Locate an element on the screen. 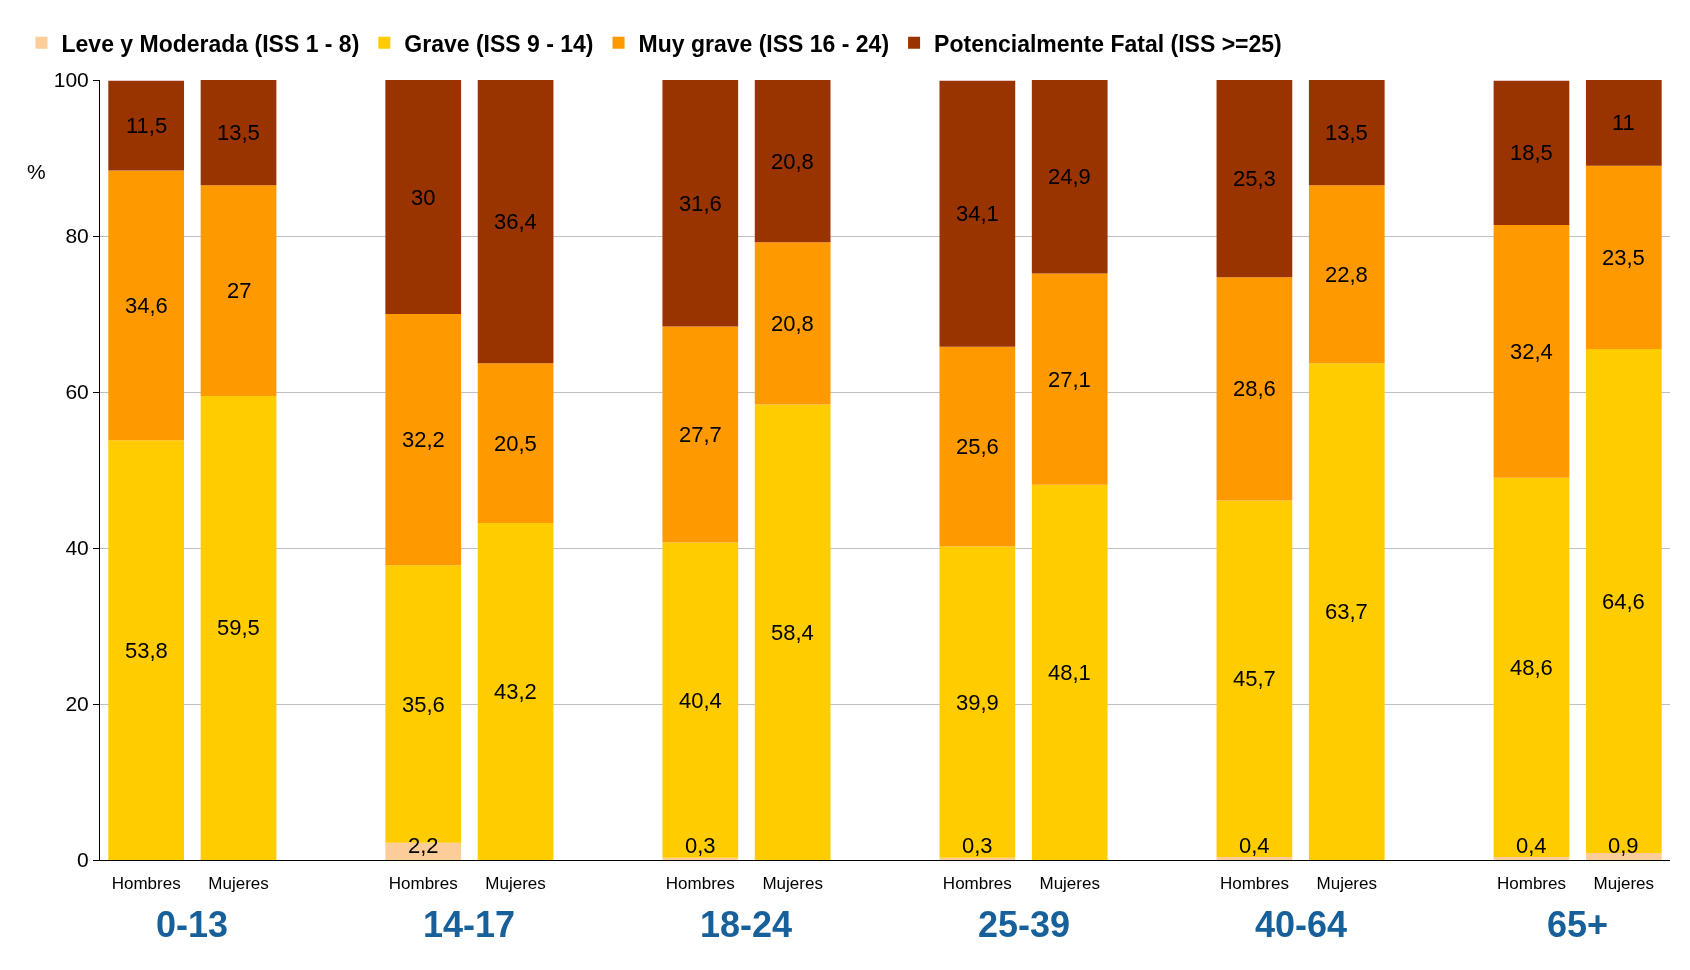 The image size is (1690, 970). data-label: 48,6 is located at coordinates (1531, 667).